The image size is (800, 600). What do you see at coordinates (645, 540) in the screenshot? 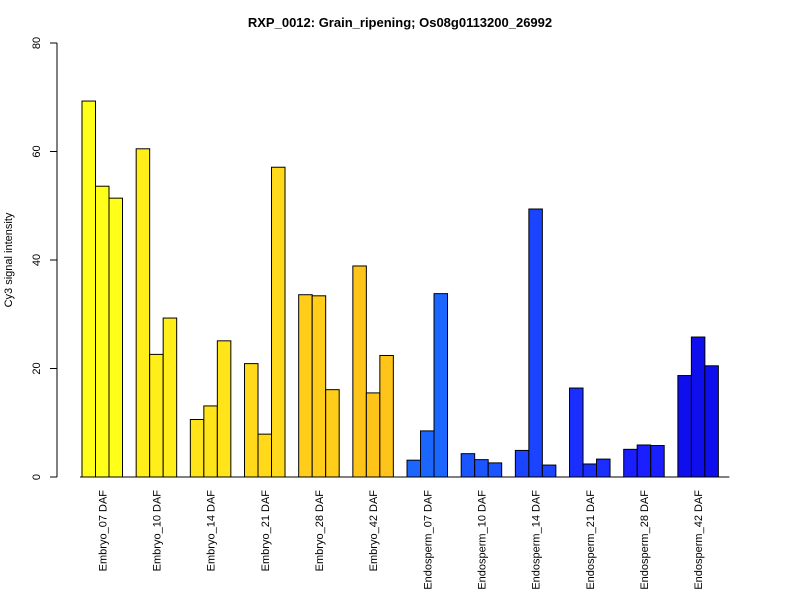
I see `x-category-label: Endosperm_28 DAF` at bounding box center [645, 540].